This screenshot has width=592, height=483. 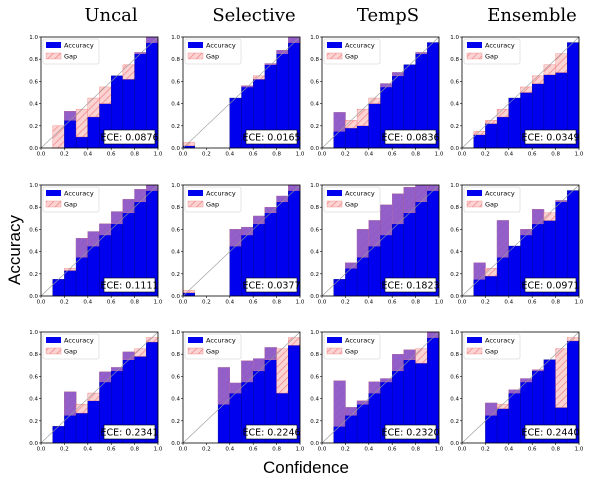 I want to click on ece-value: ECE: 0.0165, so click(x=271, y=138).